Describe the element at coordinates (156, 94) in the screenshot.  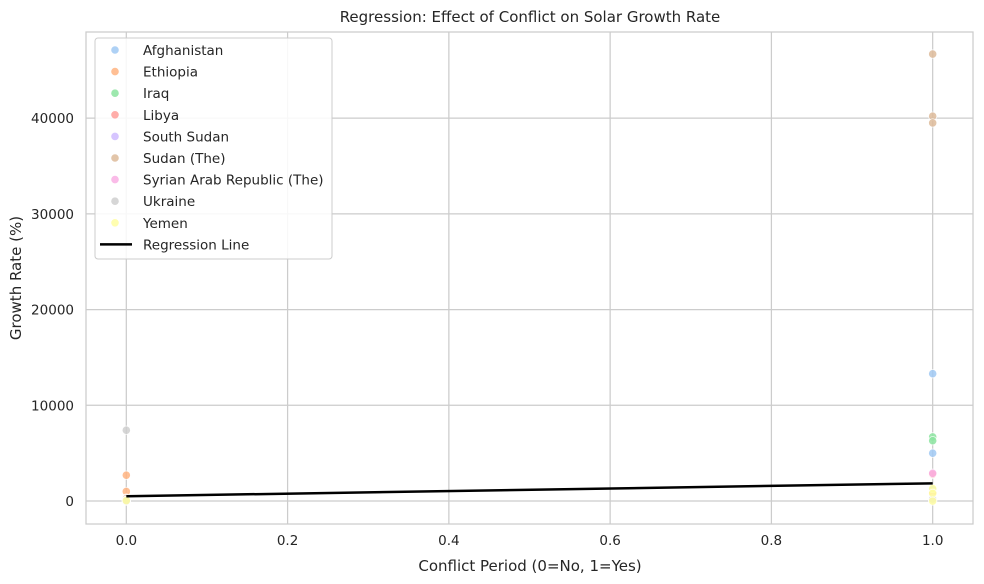
I see `legend-label-iraq: Iraq` at that location.